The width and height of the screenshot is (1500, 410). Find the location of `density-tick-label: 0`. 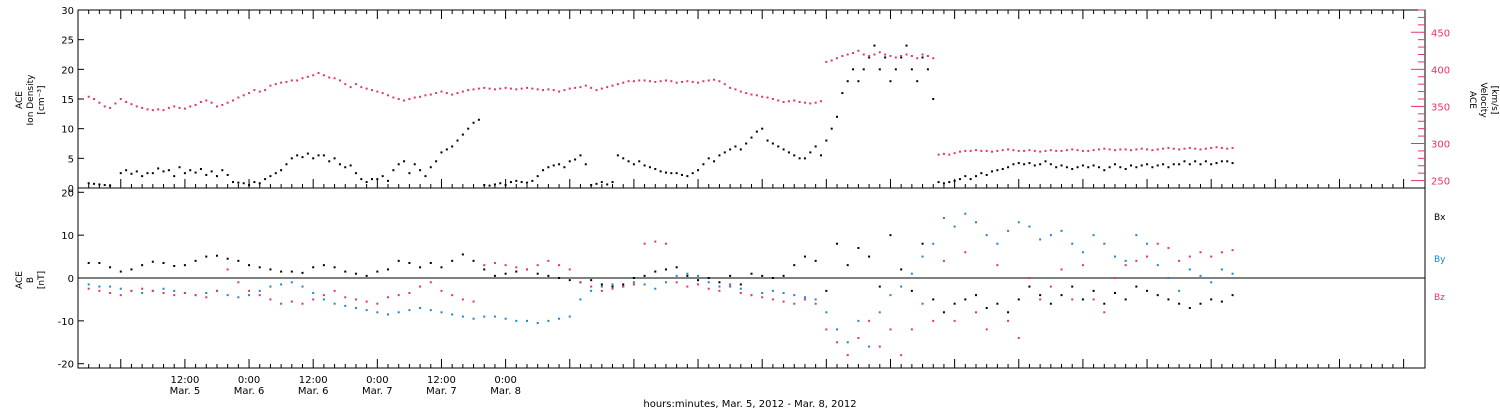

density-tick-label: 0 is located at coordinates (71, 189).